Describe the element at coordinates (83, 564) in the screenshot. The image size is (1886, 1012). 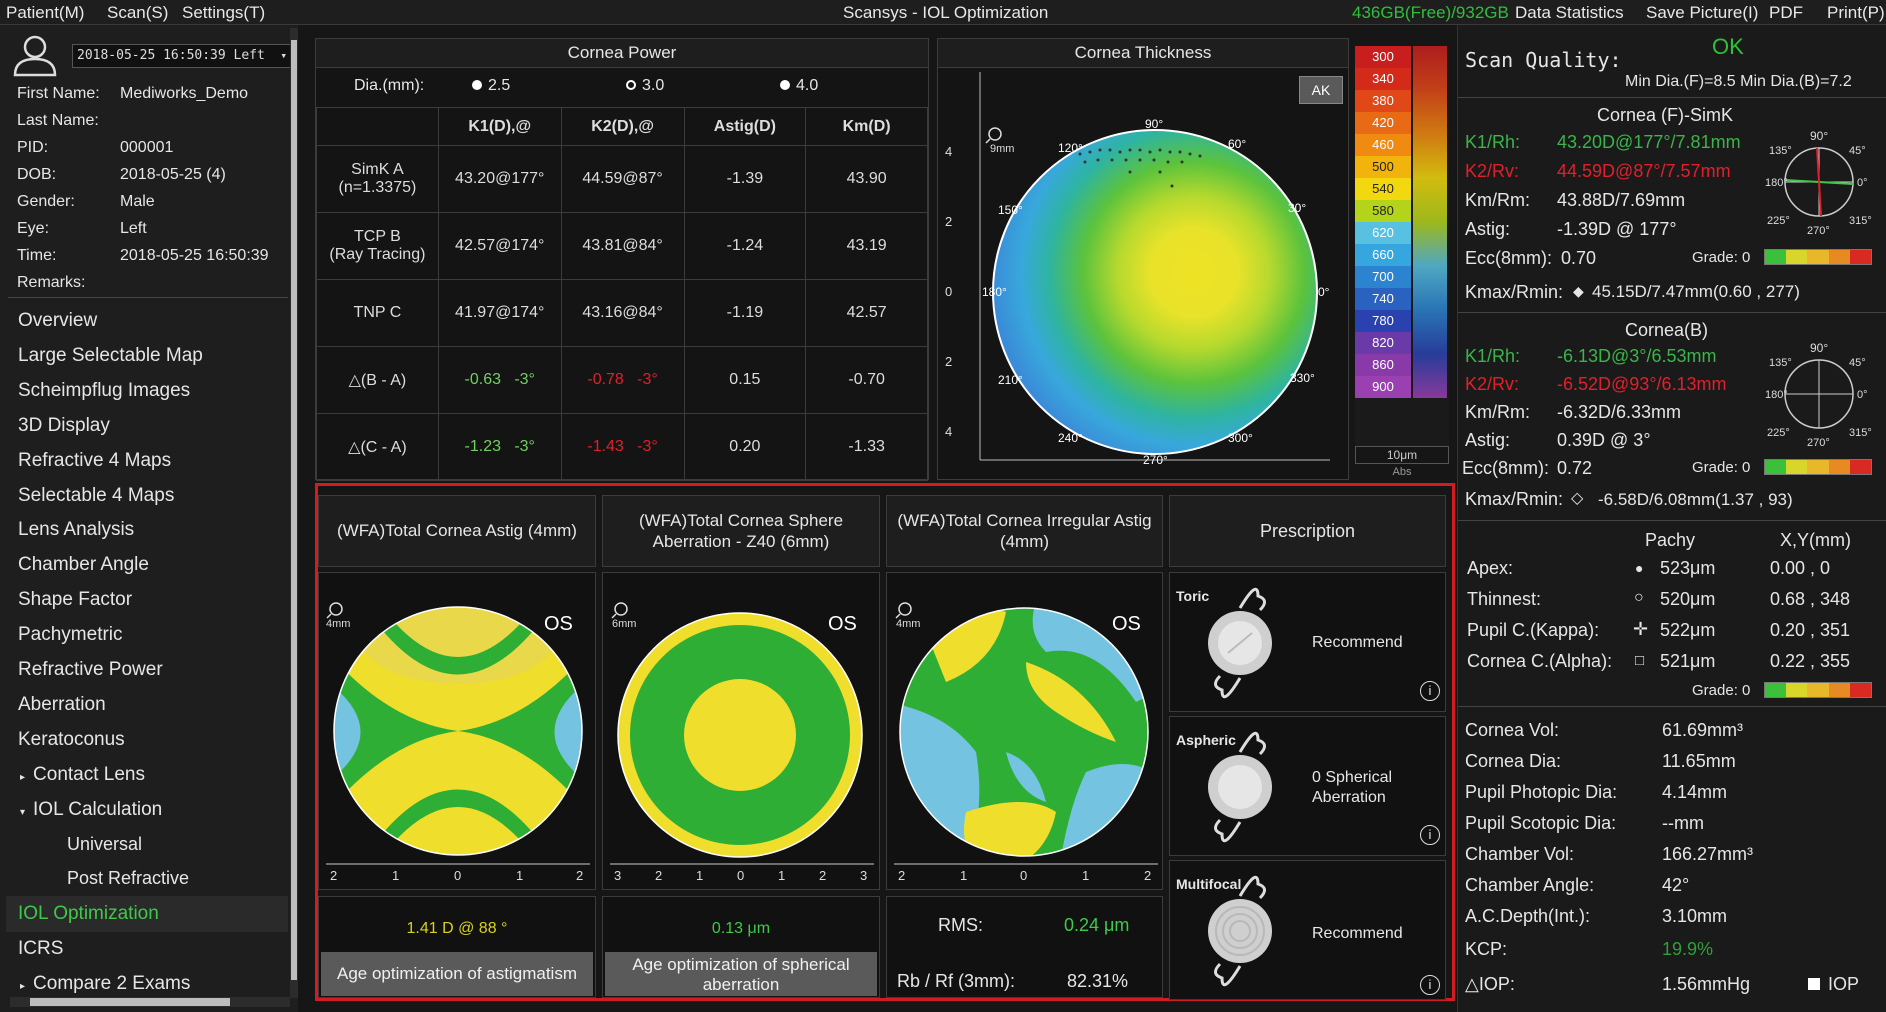
I see `nav-chamber-angle: Chamber Angle` at that location.